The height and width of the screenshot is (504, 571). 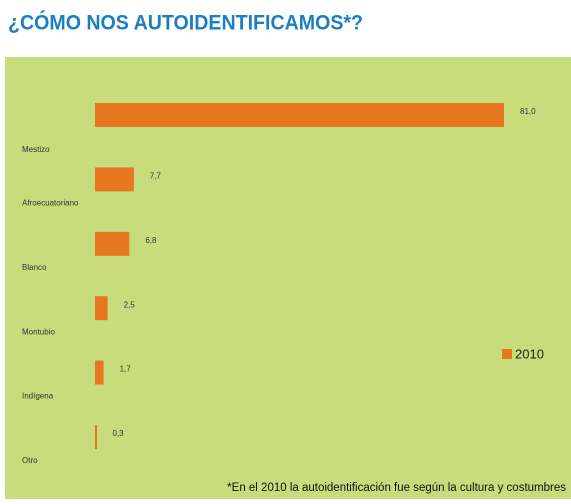 I want to click on legend-label: 2010, so click(x=529, y=353).